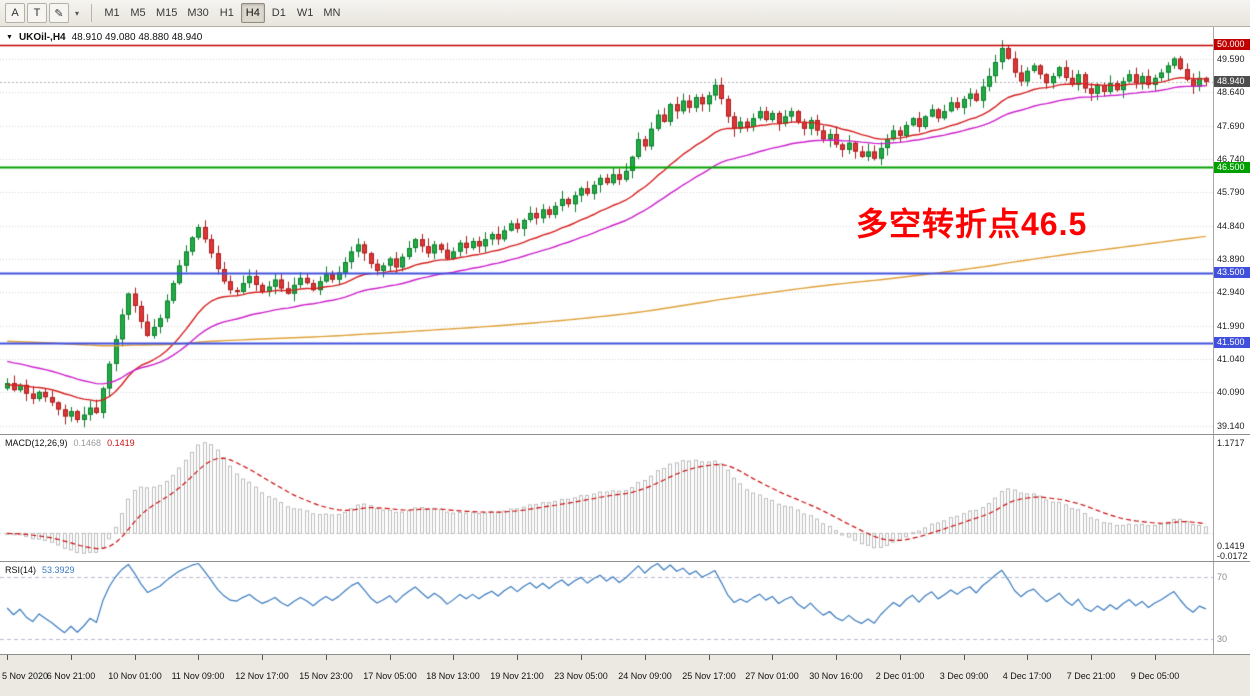  Describe the element at coordinates (70, 443) in the screenshot. I see `macd-label: MACD(12,26,9) 0.1468 0.1419` at that location.